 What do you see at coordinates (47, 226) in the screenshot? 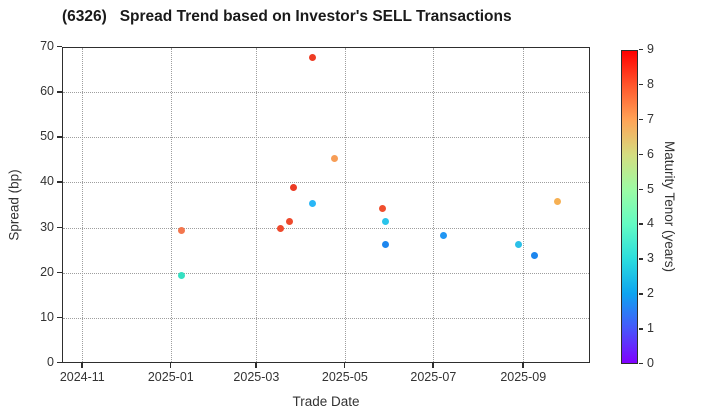
I see `y-tick-label: 30` at bounding box center [47, 226].